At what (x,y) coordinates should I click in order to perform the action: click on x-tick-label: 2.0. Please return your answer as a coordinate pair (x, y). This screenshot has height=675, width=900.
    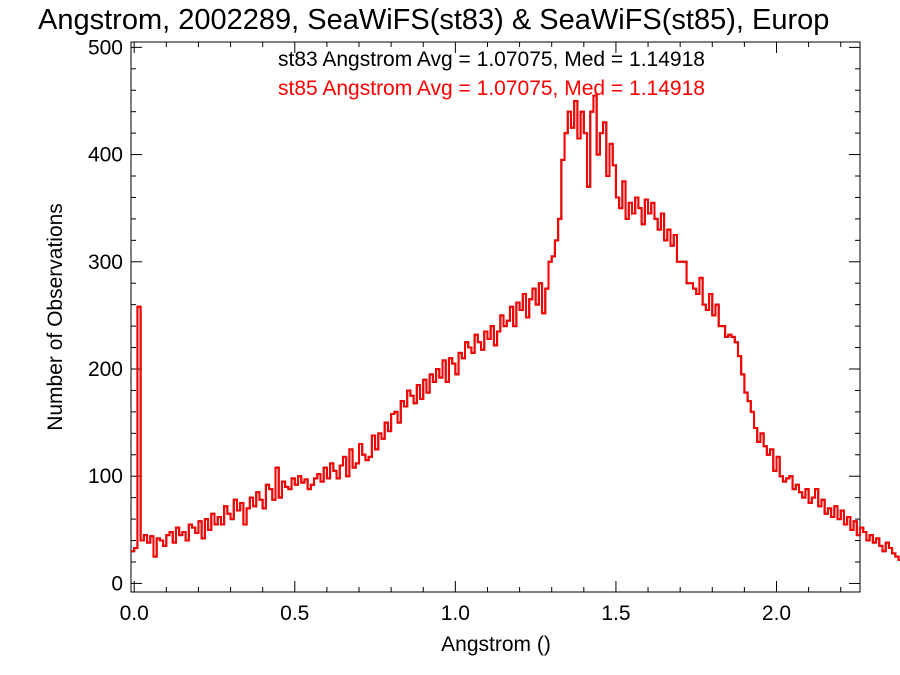
    Looking at the image, I should click on (776, 613).